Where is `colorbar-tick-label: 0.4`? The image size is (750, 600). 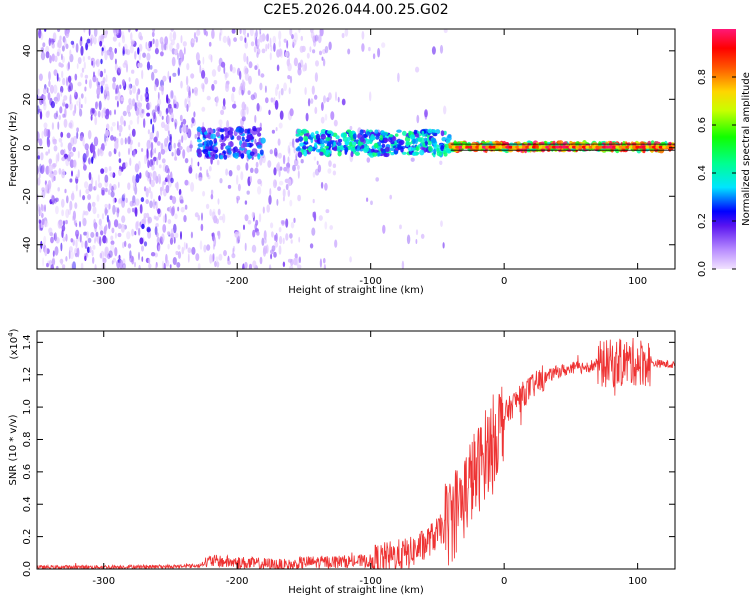
colorbar-tick-label: 0.4 is located at coordinates (702, 173).